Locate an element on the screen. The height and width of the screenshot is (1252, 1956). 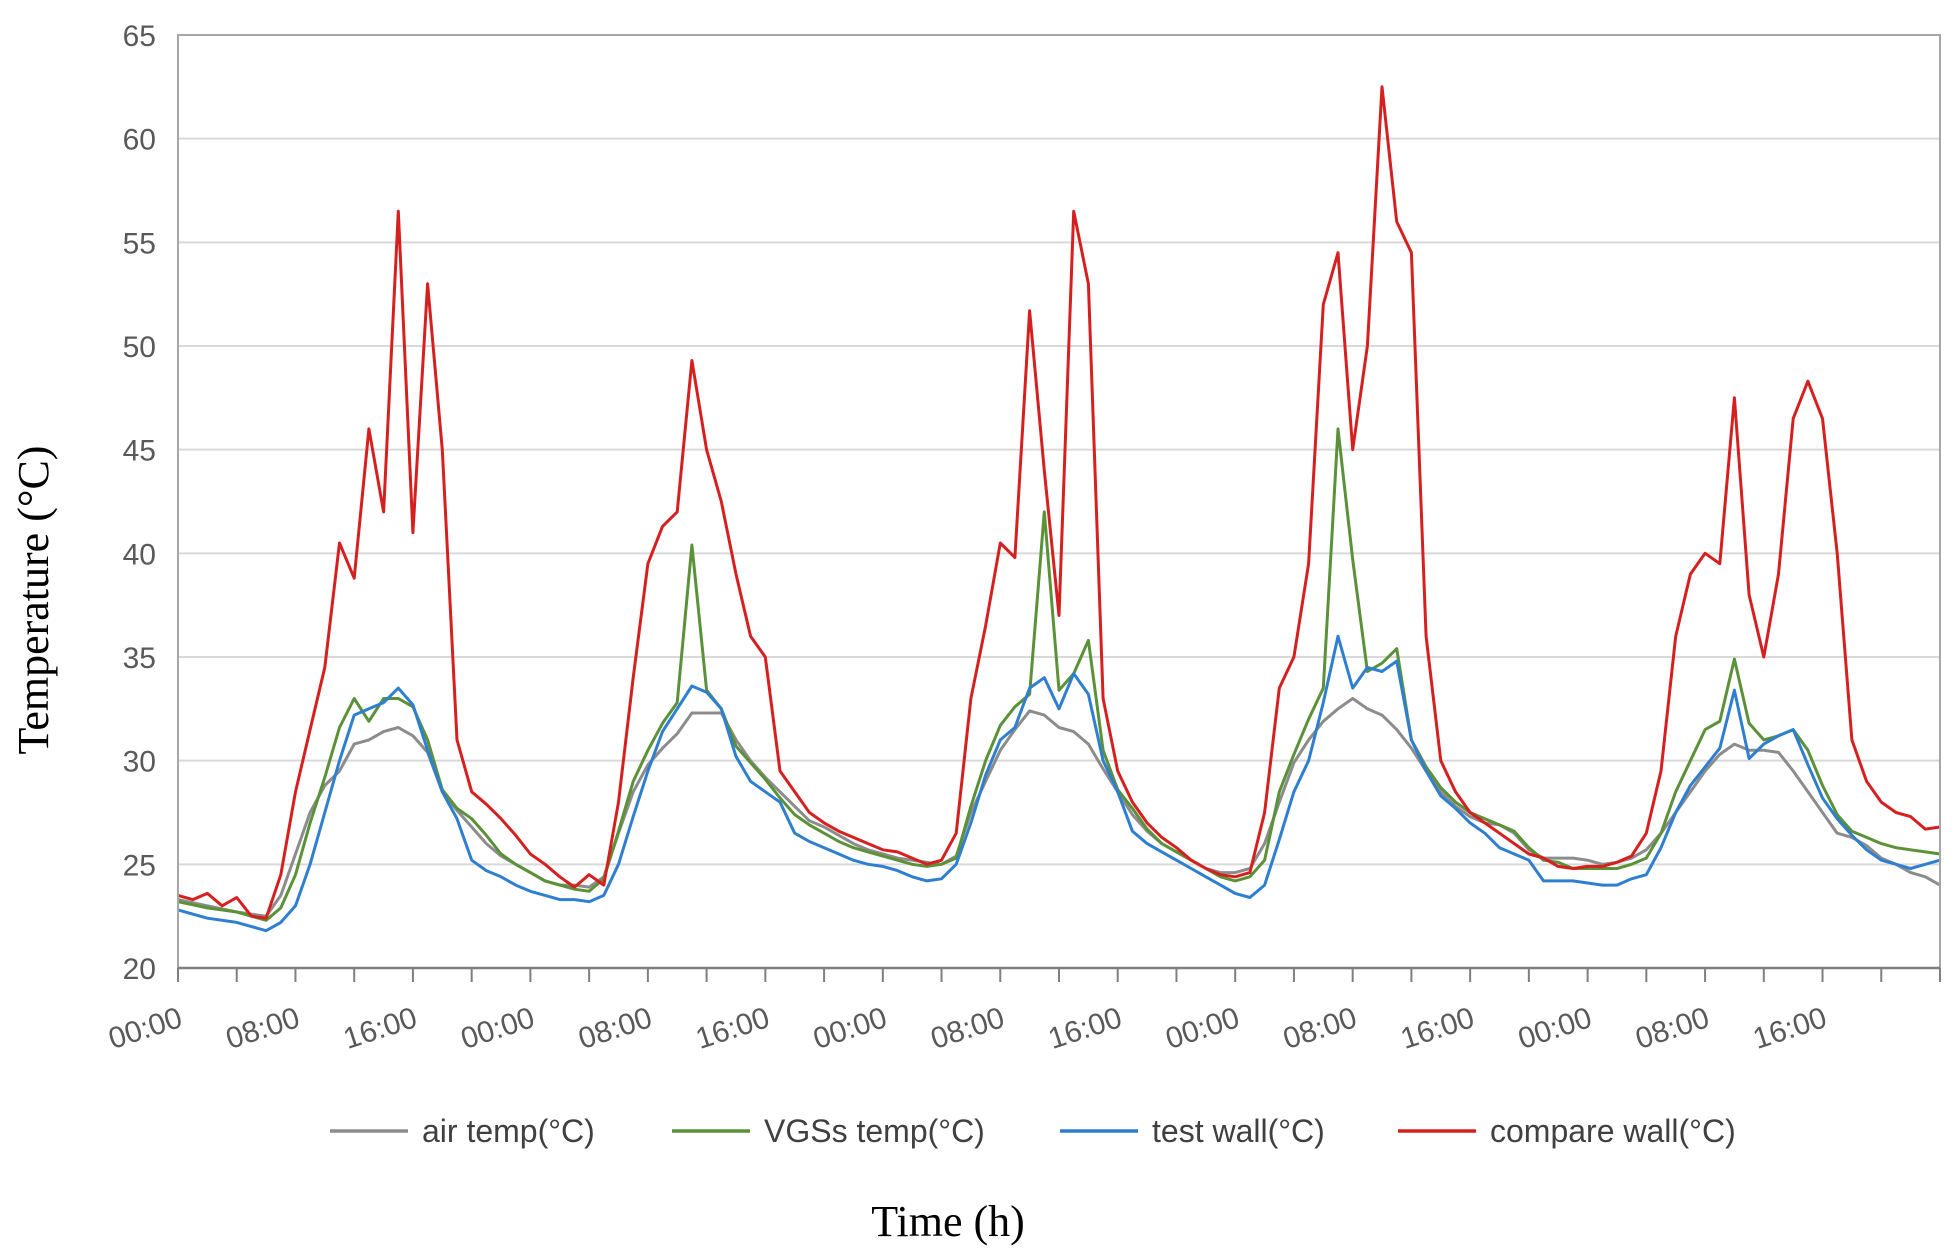
y-tick-label: 35 is located at coordinates (139, 658).